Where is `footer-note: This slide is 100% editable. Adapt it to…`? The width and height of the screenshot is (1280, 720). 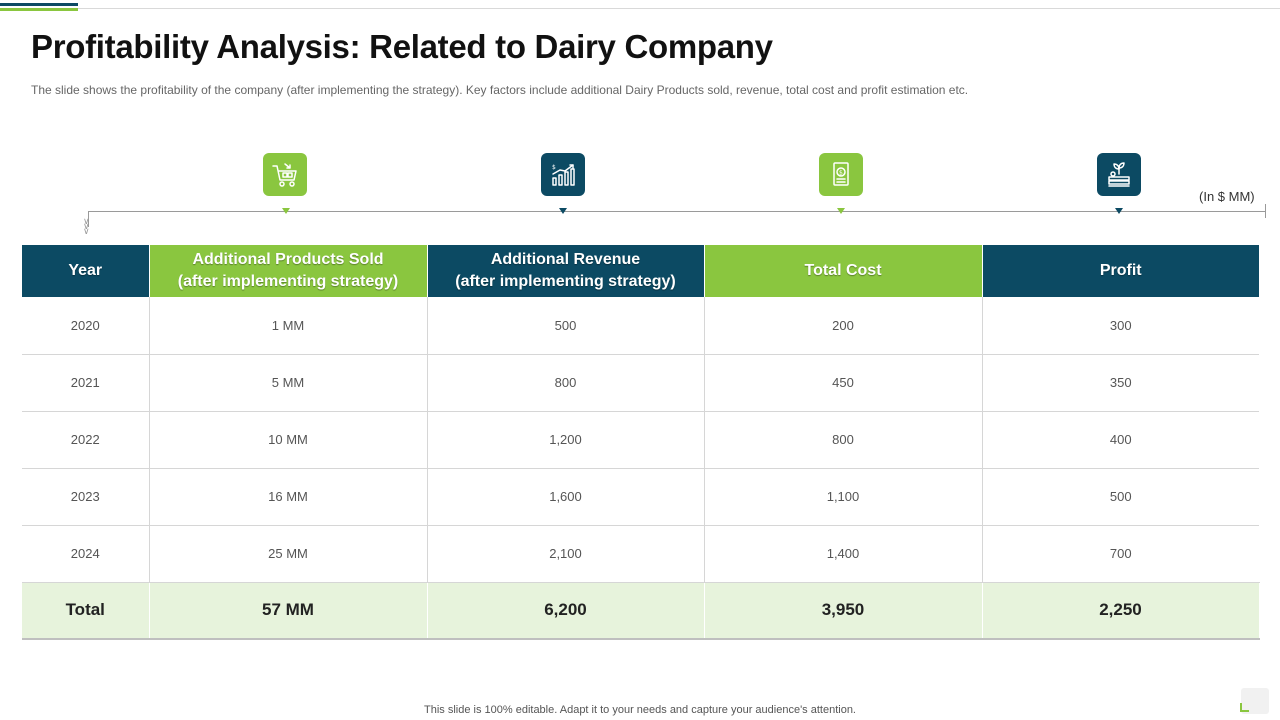
footer-note: This slide is 100% editable. Adapt it to… is located at coordinates (640, 710).